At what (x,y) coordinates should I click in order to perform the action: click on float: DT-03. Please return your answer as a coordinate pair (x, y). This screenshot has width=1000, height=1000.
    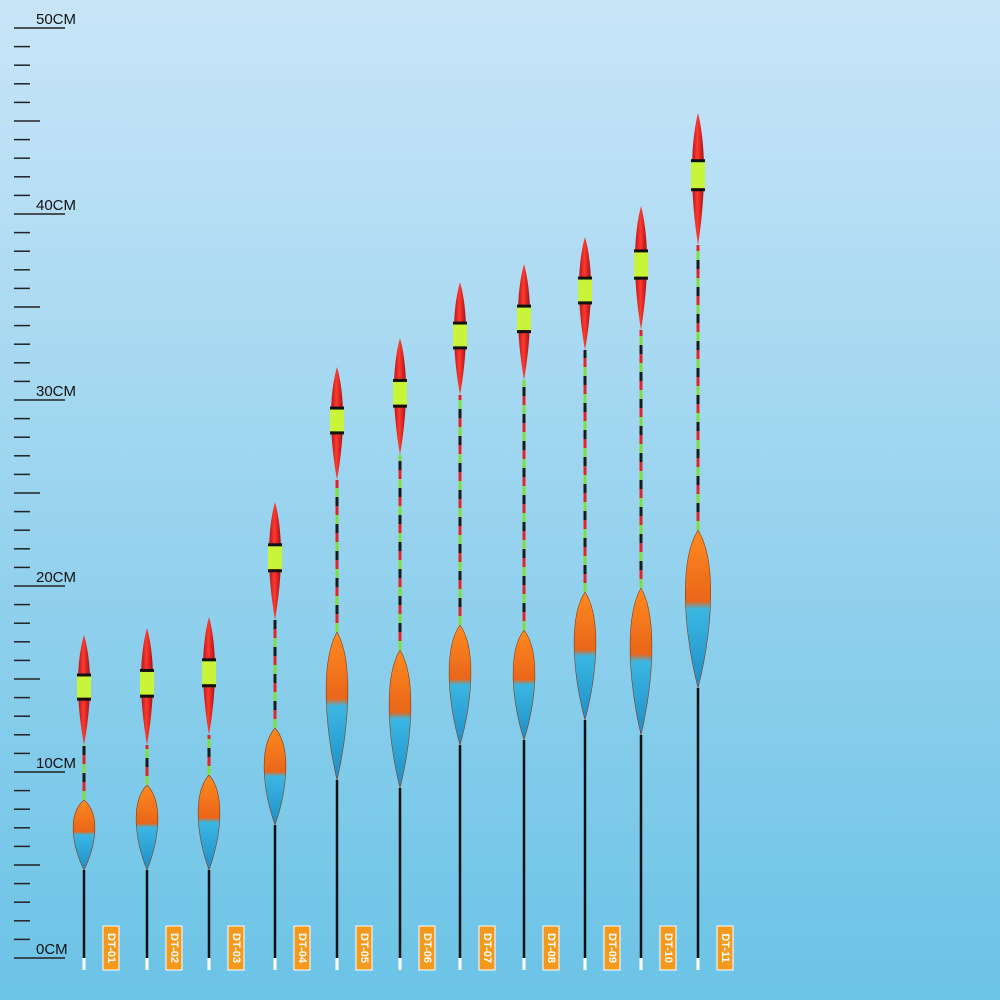
    Looking at the image, I should click on (221, 794).